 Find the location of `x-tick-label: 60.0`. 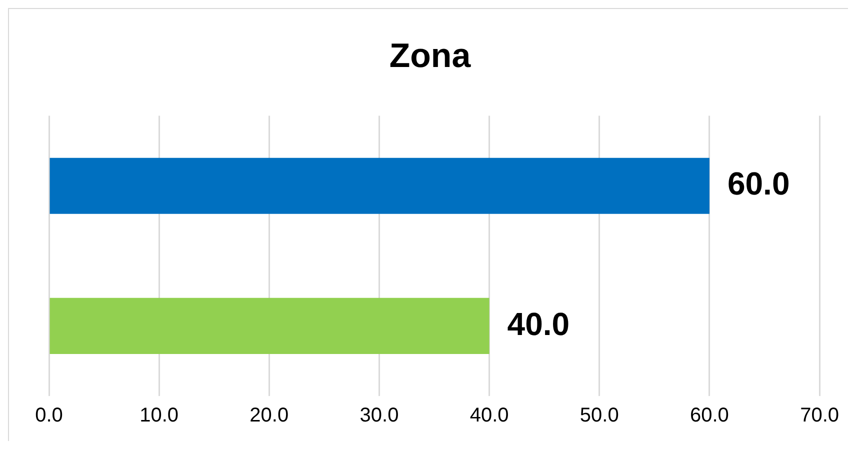

x-tick-label: 60.0 is located at coordinates (709, 415).